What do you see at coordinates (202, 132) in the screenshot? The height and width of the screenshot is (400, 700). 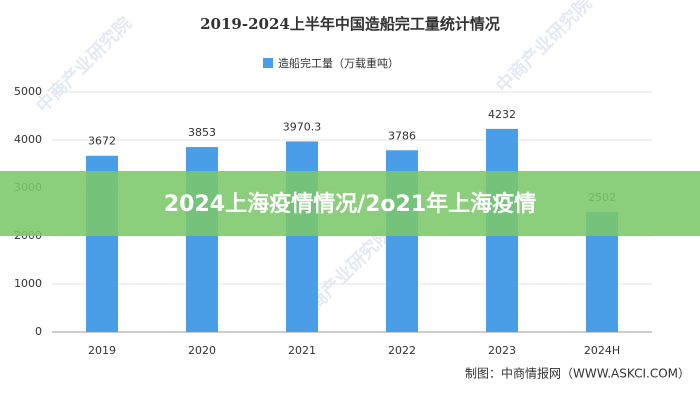 I see `data-label: 3853` at bounding box center [202, 132].